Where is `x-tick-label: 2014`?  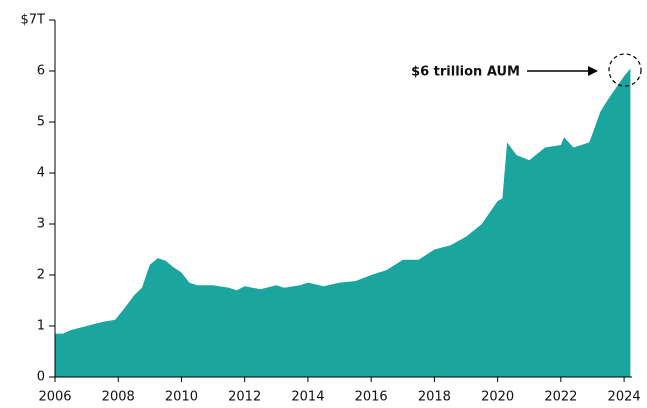
x-tick-label: 2014 is located at coordinates (307, 397).